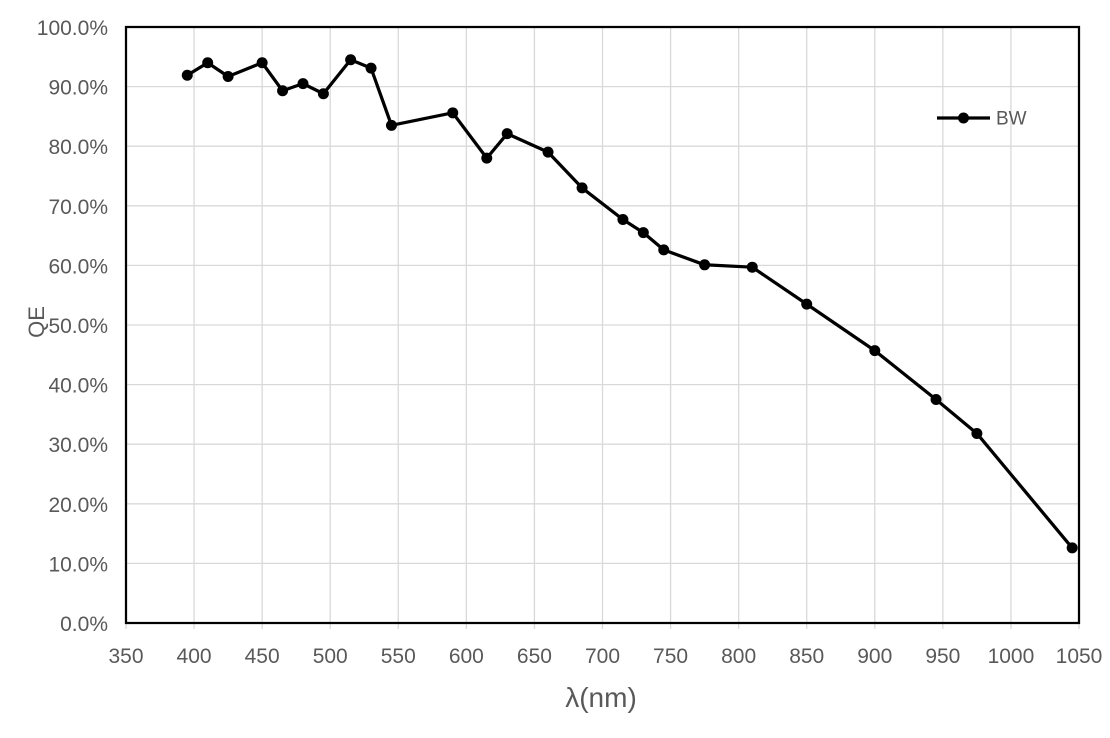  What do you see at coordinates (262, 656) in the screenshot?
I see `x-tick-label: 450` at bounding box center [262, 656].